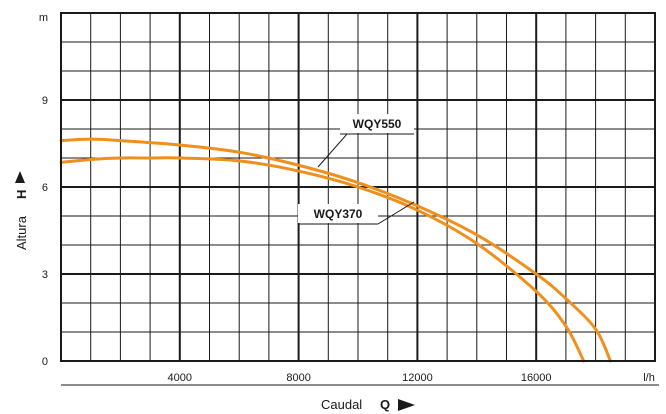 The height and width of the screenshot is (414, 666). Describe the element at coordinates (45, 275) in the screenshot. I see `y-tick-label: 3` at that location.